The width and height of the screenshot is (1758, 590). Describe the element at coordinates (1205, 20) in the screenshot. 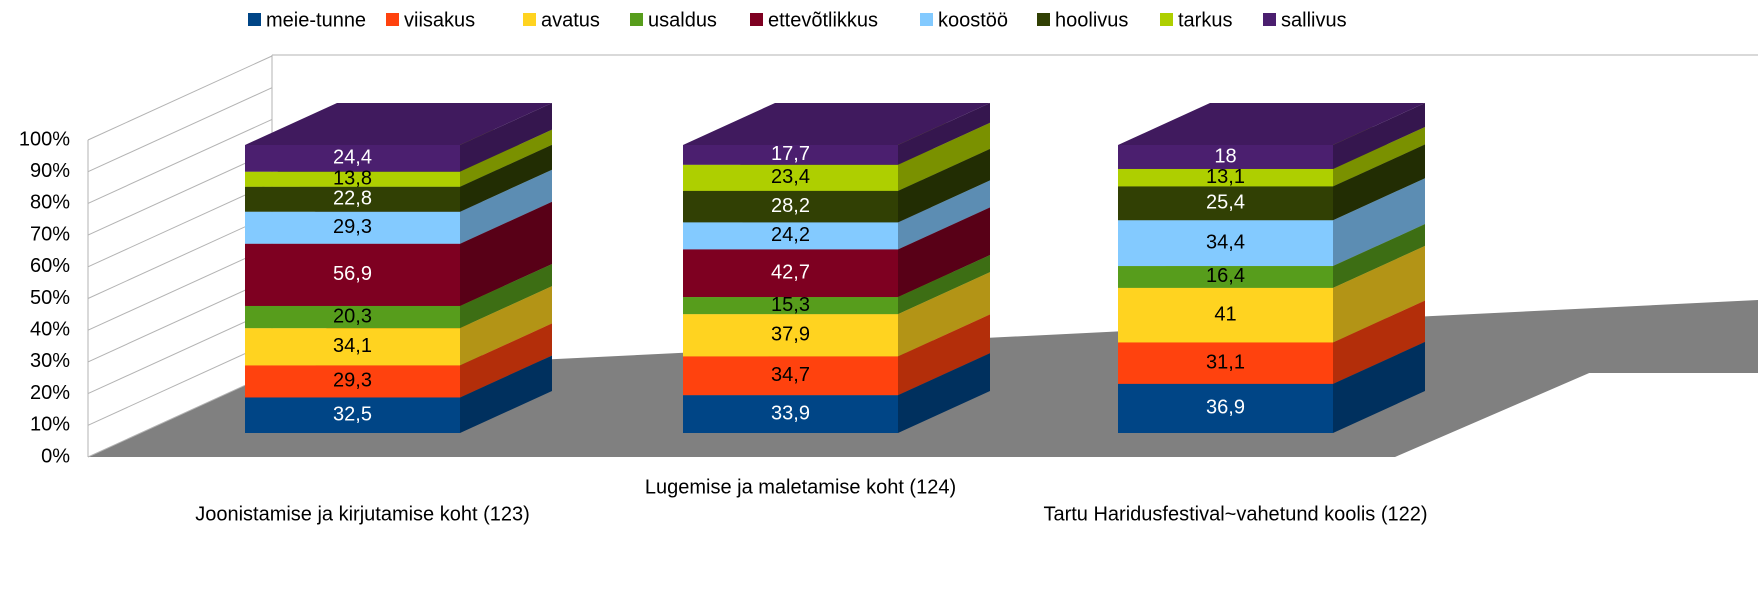

I see `legend-label: tarkus` at that location.